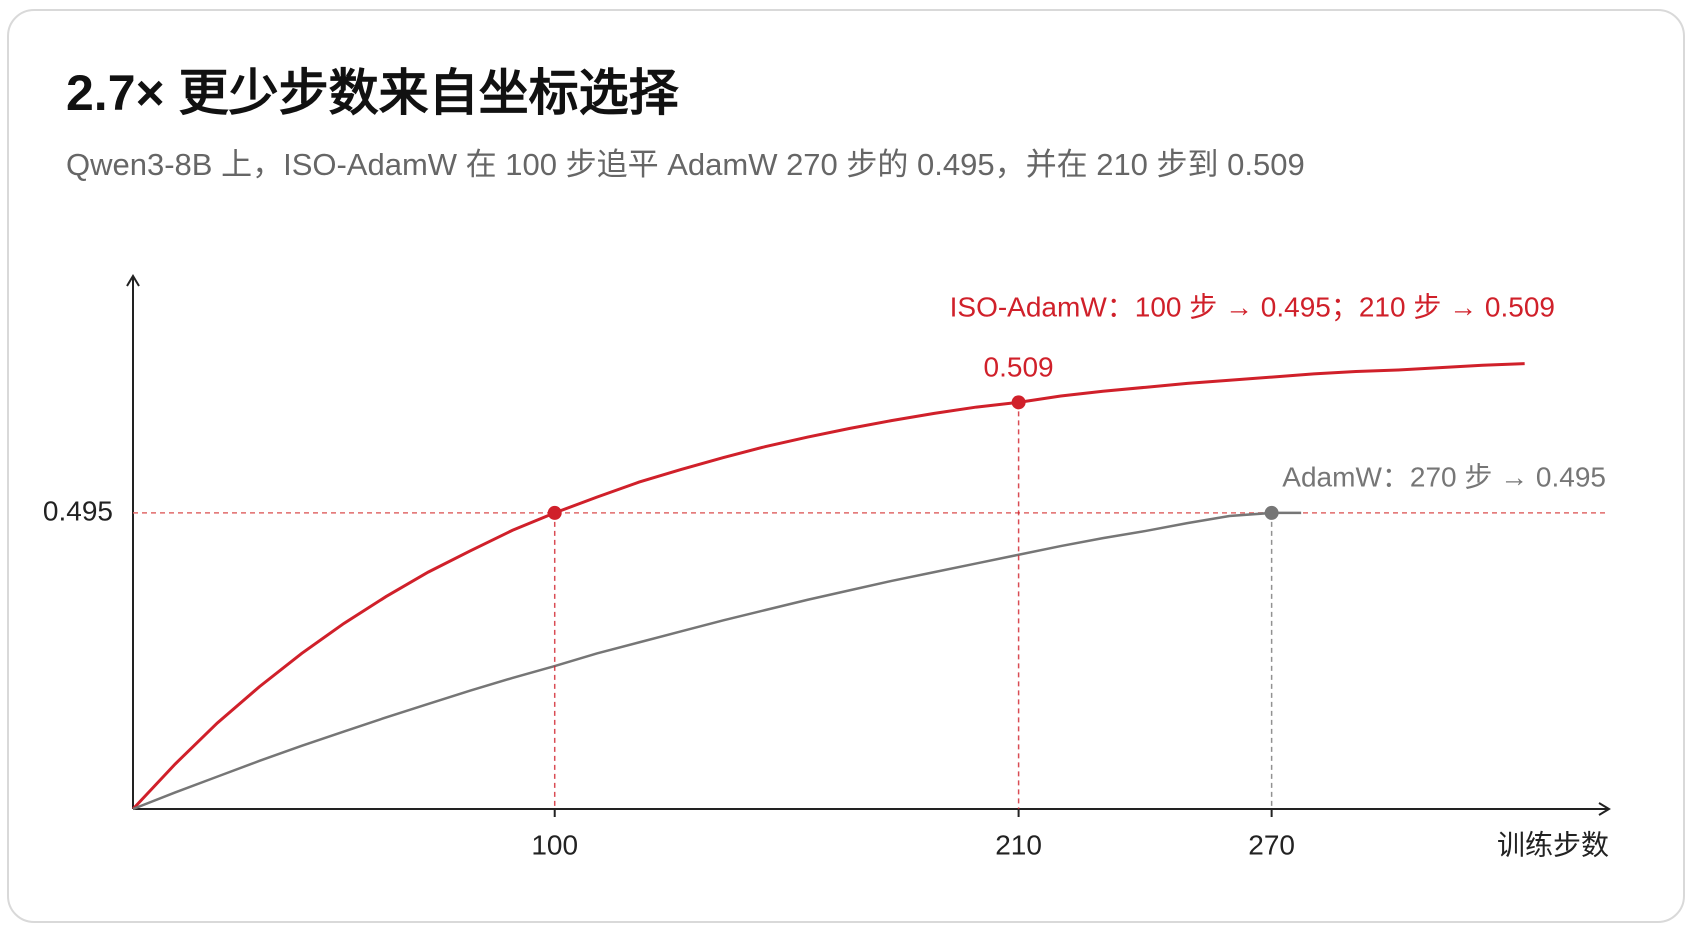 This screenshot has width=1693, height=929. What do you see at coordinates (133, 541) in the screenshot?
I see `y-axis` at bounding box center [133, 541].